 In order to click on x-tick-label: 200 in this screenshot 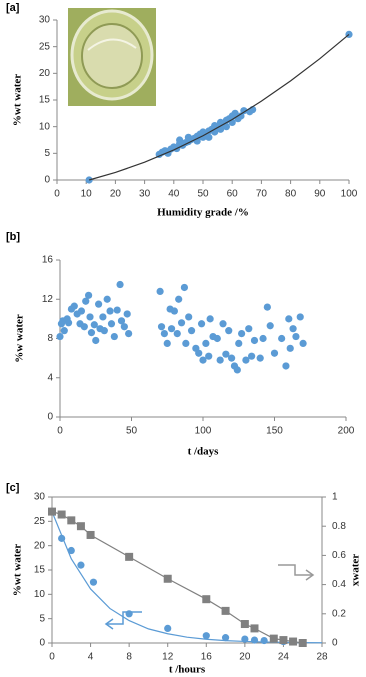, I will do `click(346, 431)`.